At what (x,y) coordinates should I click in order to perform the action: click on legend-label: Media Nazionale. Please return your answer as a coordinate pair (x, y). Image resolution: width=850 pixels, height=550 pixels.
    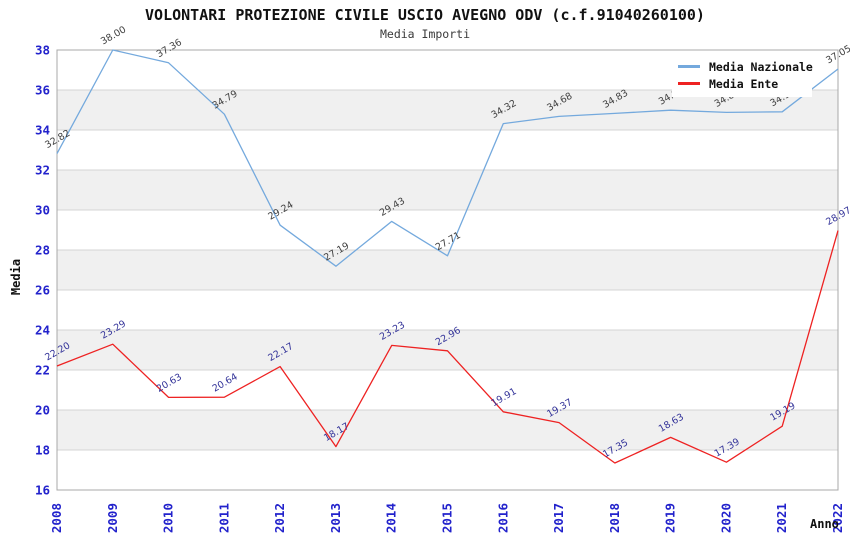
    Looking at the image, I should click on (761, 66).